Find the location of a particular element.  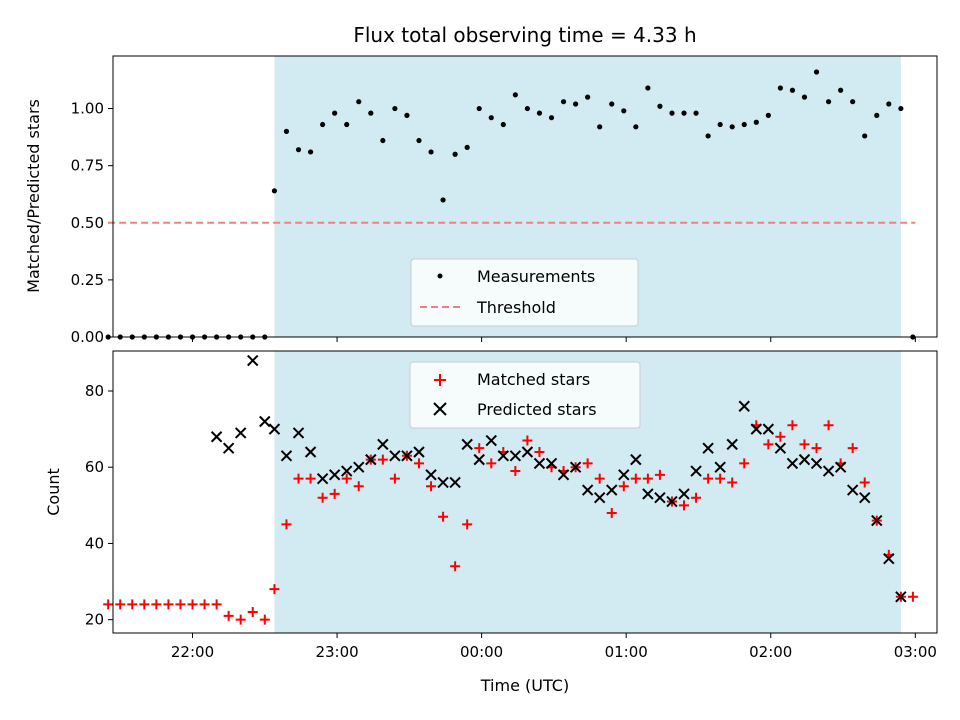

bottom-x-tick-label: 23:00 is located at coordinates (336, 652).